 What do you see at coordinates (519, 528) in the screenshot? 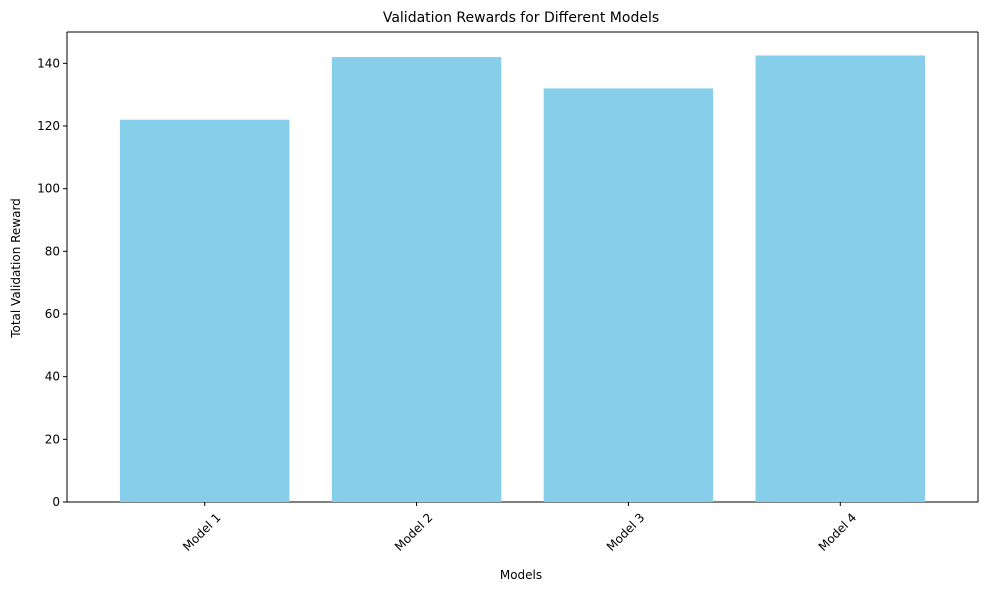
I see `x-axis: Model 1 Model 2 Model 3 Model 4` at bounding box center [519, 528].